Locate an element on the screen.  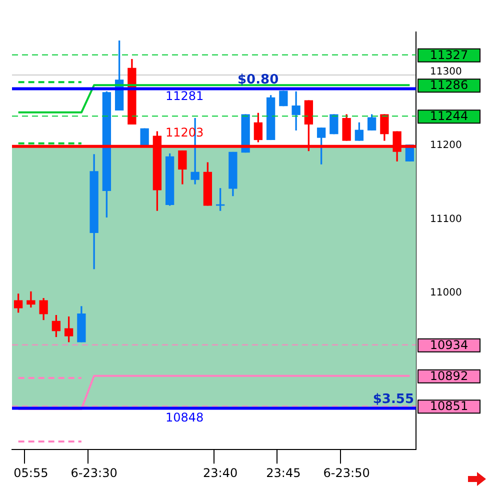
annotation: $3.55 is located at coordinates (393, 400).